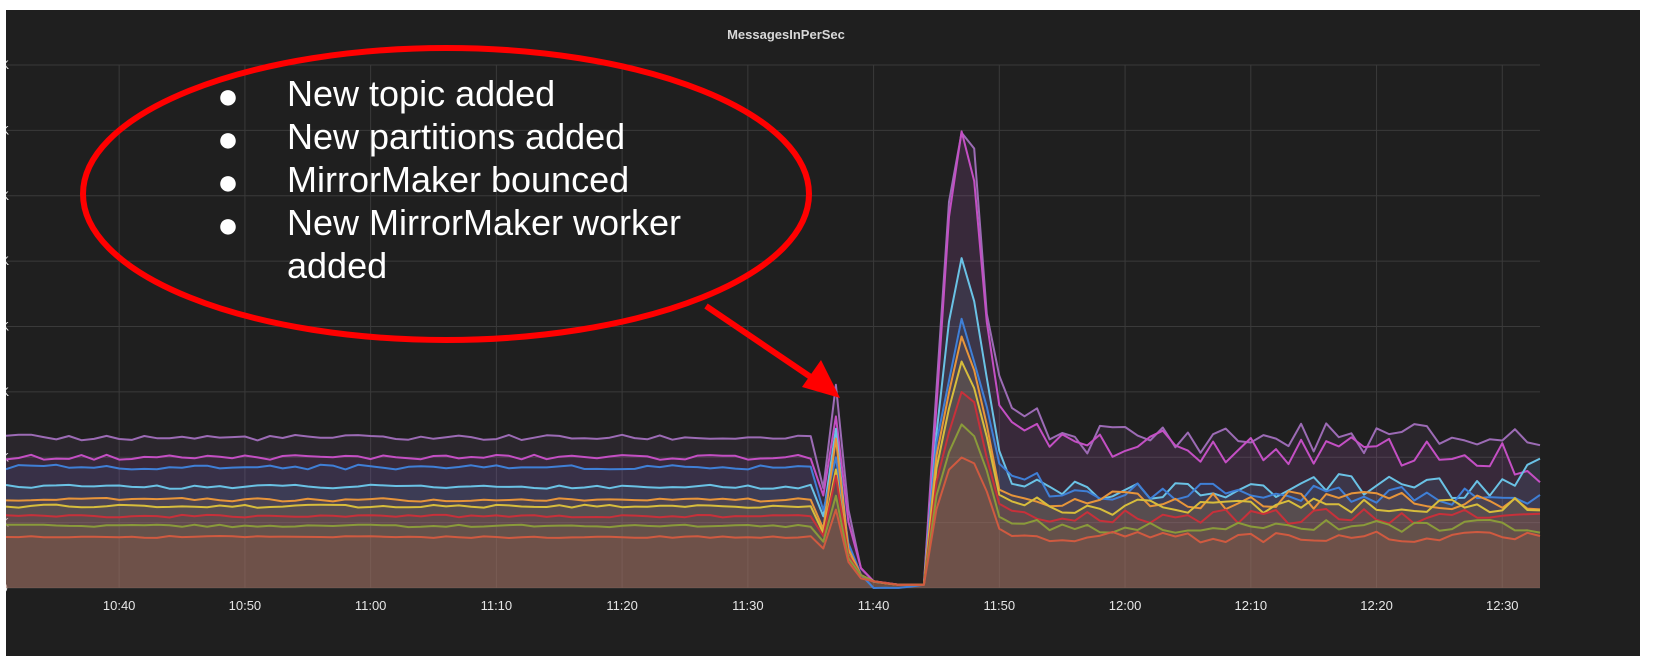 The image size is (1664, 670). Describe the element at coordinates (1125, 605) in the screenshot. I see `x-tick-label: 12:00` at that location.